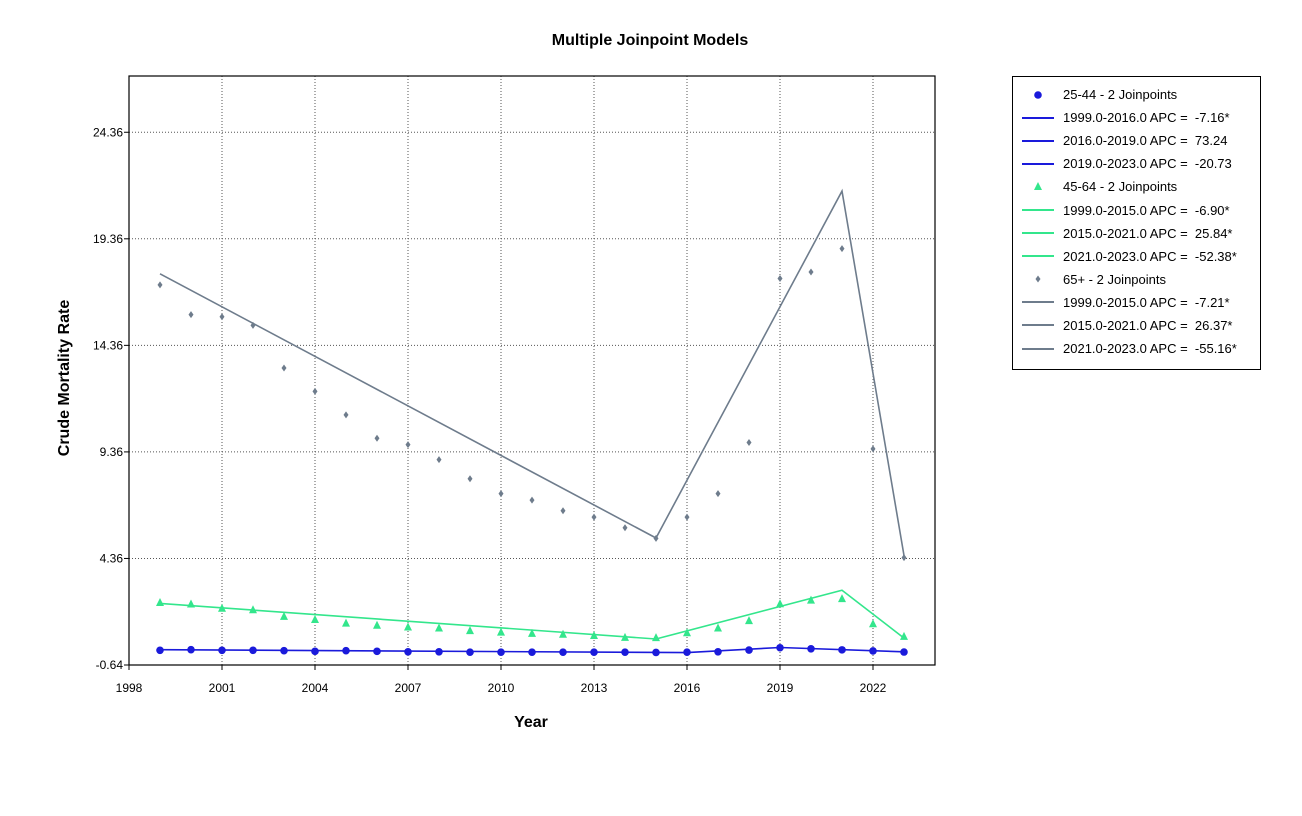  I want to click on legend-segment-45-64: 1999.0-2015.0 APC = -6.90*, so click(1136, 209).